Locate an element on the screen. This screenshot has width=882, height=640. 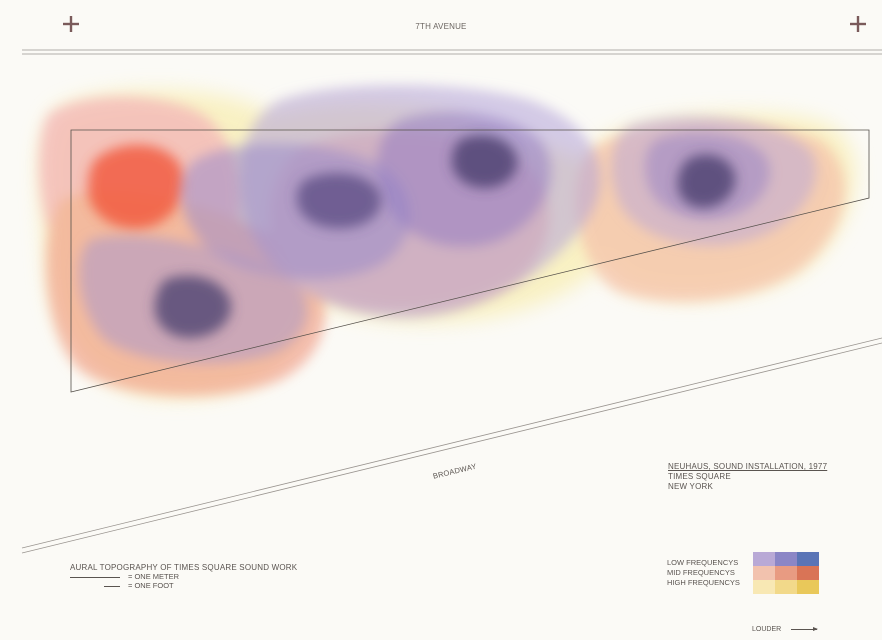
legend-swatches is located at coordinates (786, 573).